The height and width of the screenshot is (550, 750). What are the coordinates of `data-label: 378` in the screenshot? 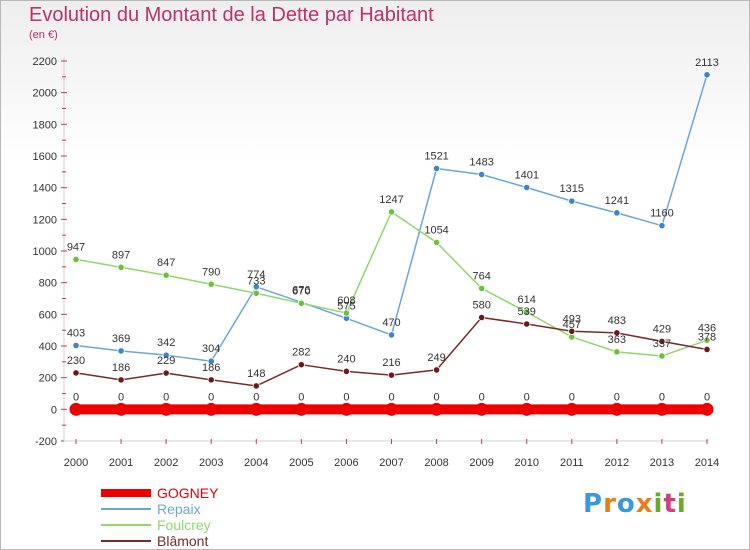 It's located at (707, 337).